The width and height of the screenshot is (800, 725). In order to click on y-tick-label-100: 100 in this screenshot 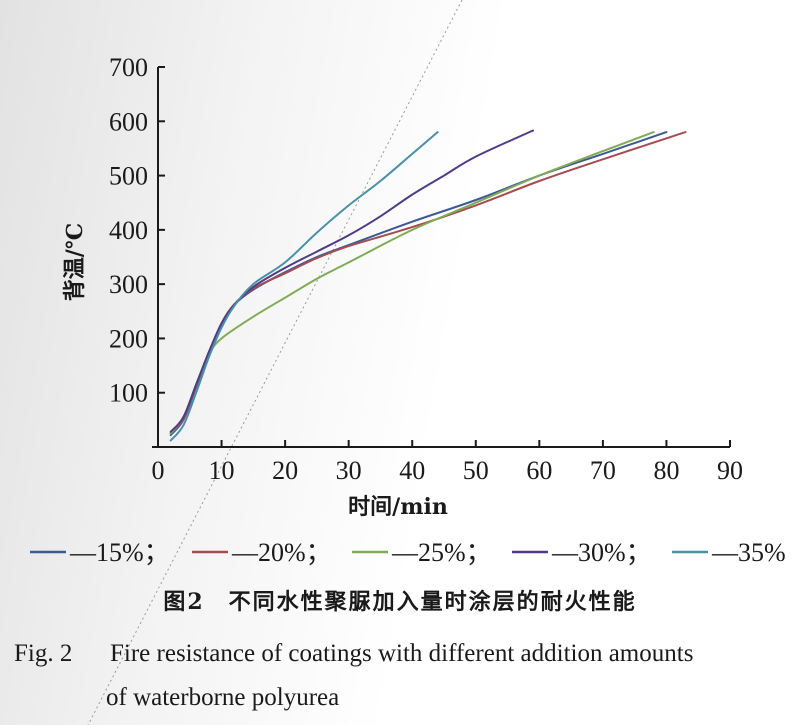, I will do `click(128, 393)`.